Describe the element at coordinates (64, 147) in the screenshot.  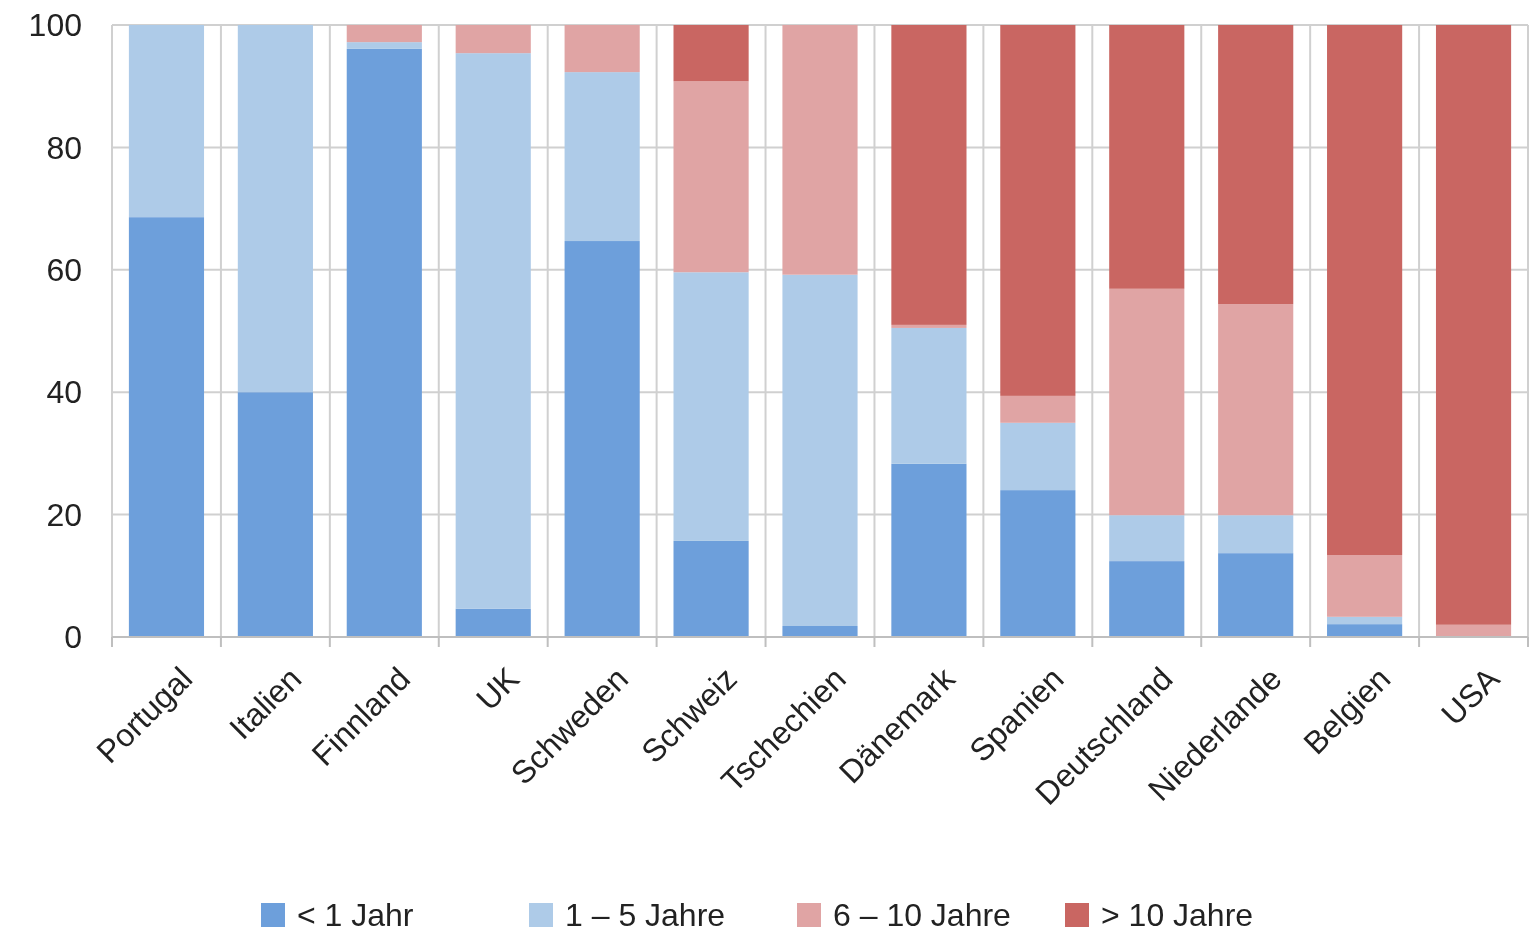
I see `y-tick-label: 80` at that location.